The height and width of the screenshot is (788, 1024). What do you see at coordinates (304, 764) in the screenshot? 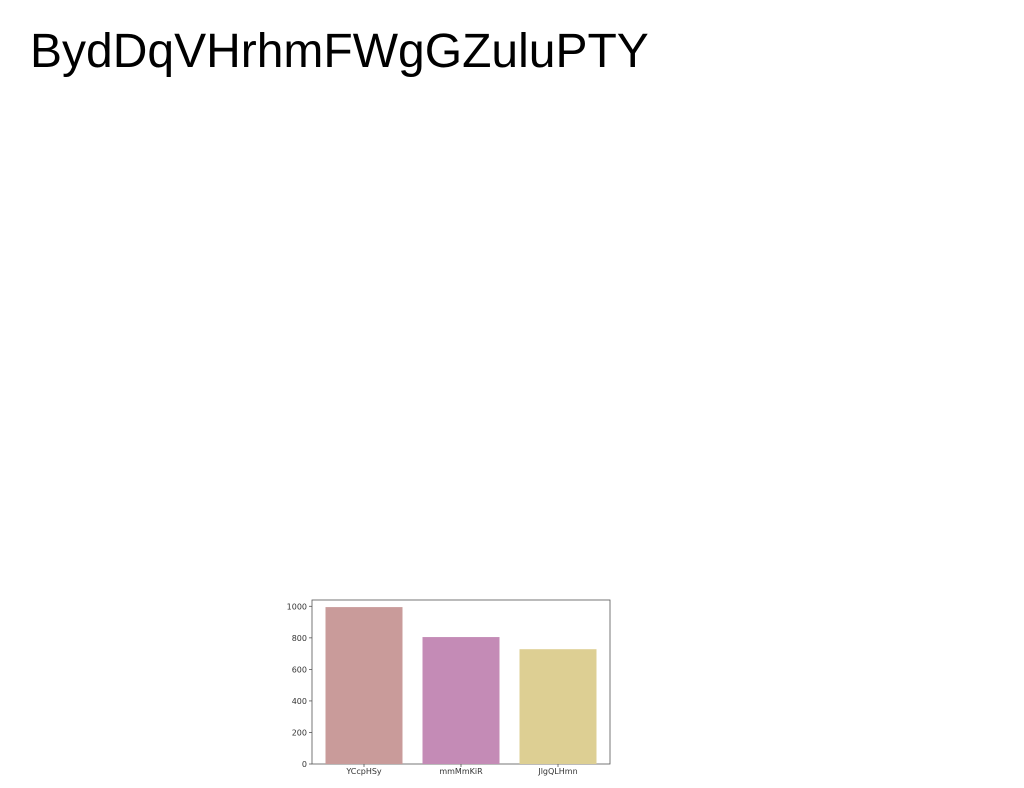
I see `y-tick-label: 0` at bounding box center [304, 764].